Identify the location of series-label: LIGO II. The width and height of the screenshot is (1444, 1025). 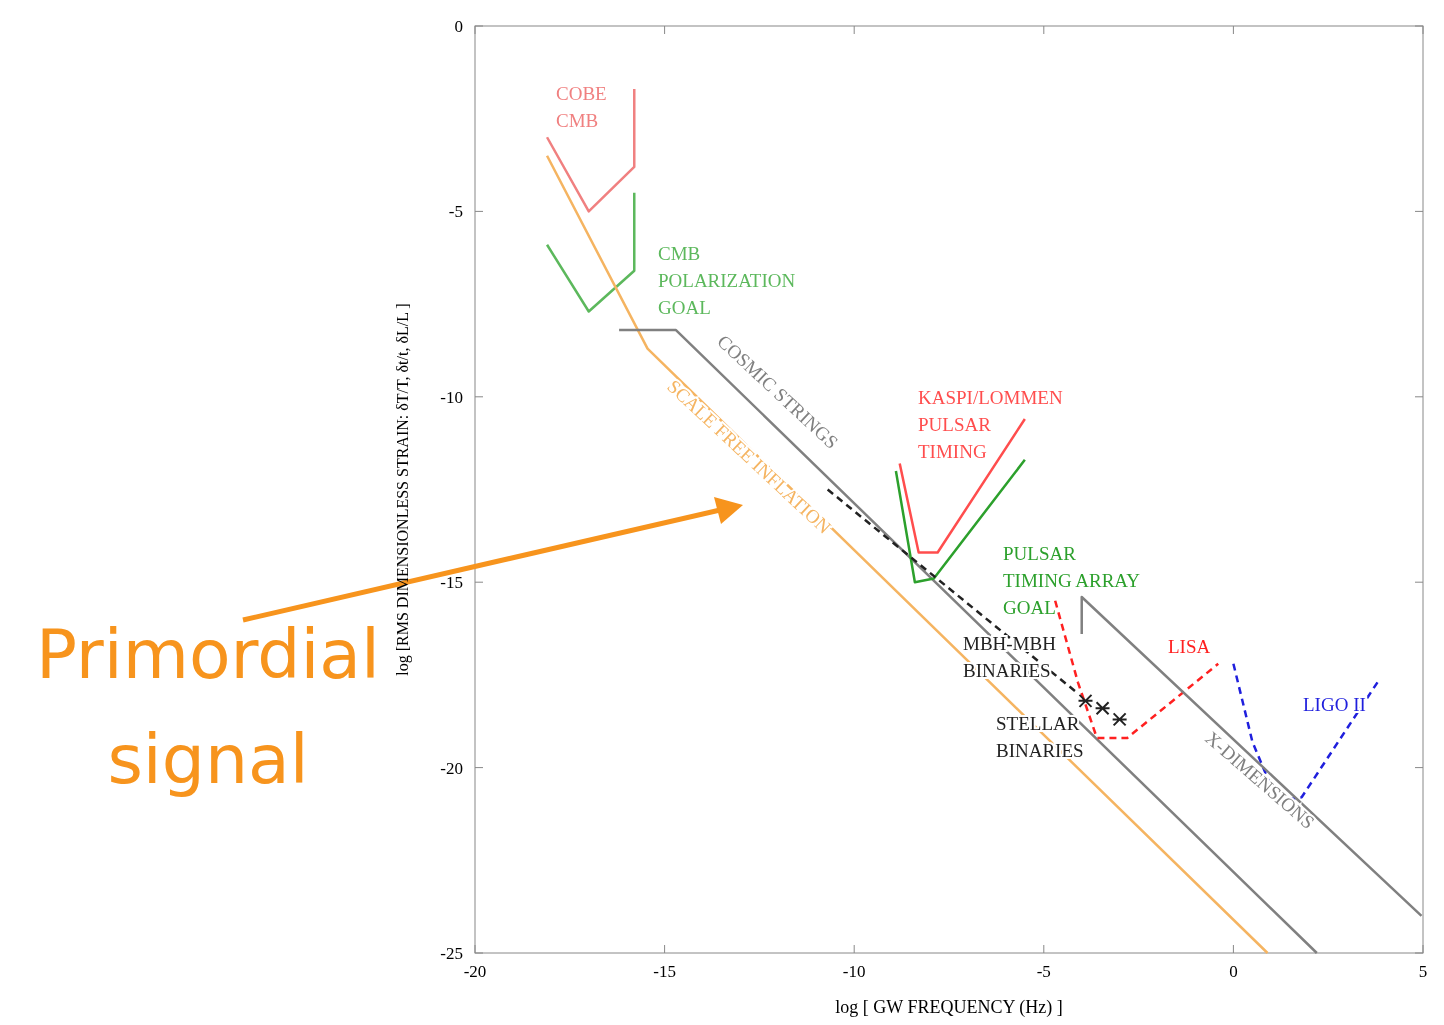
(1334, 704).